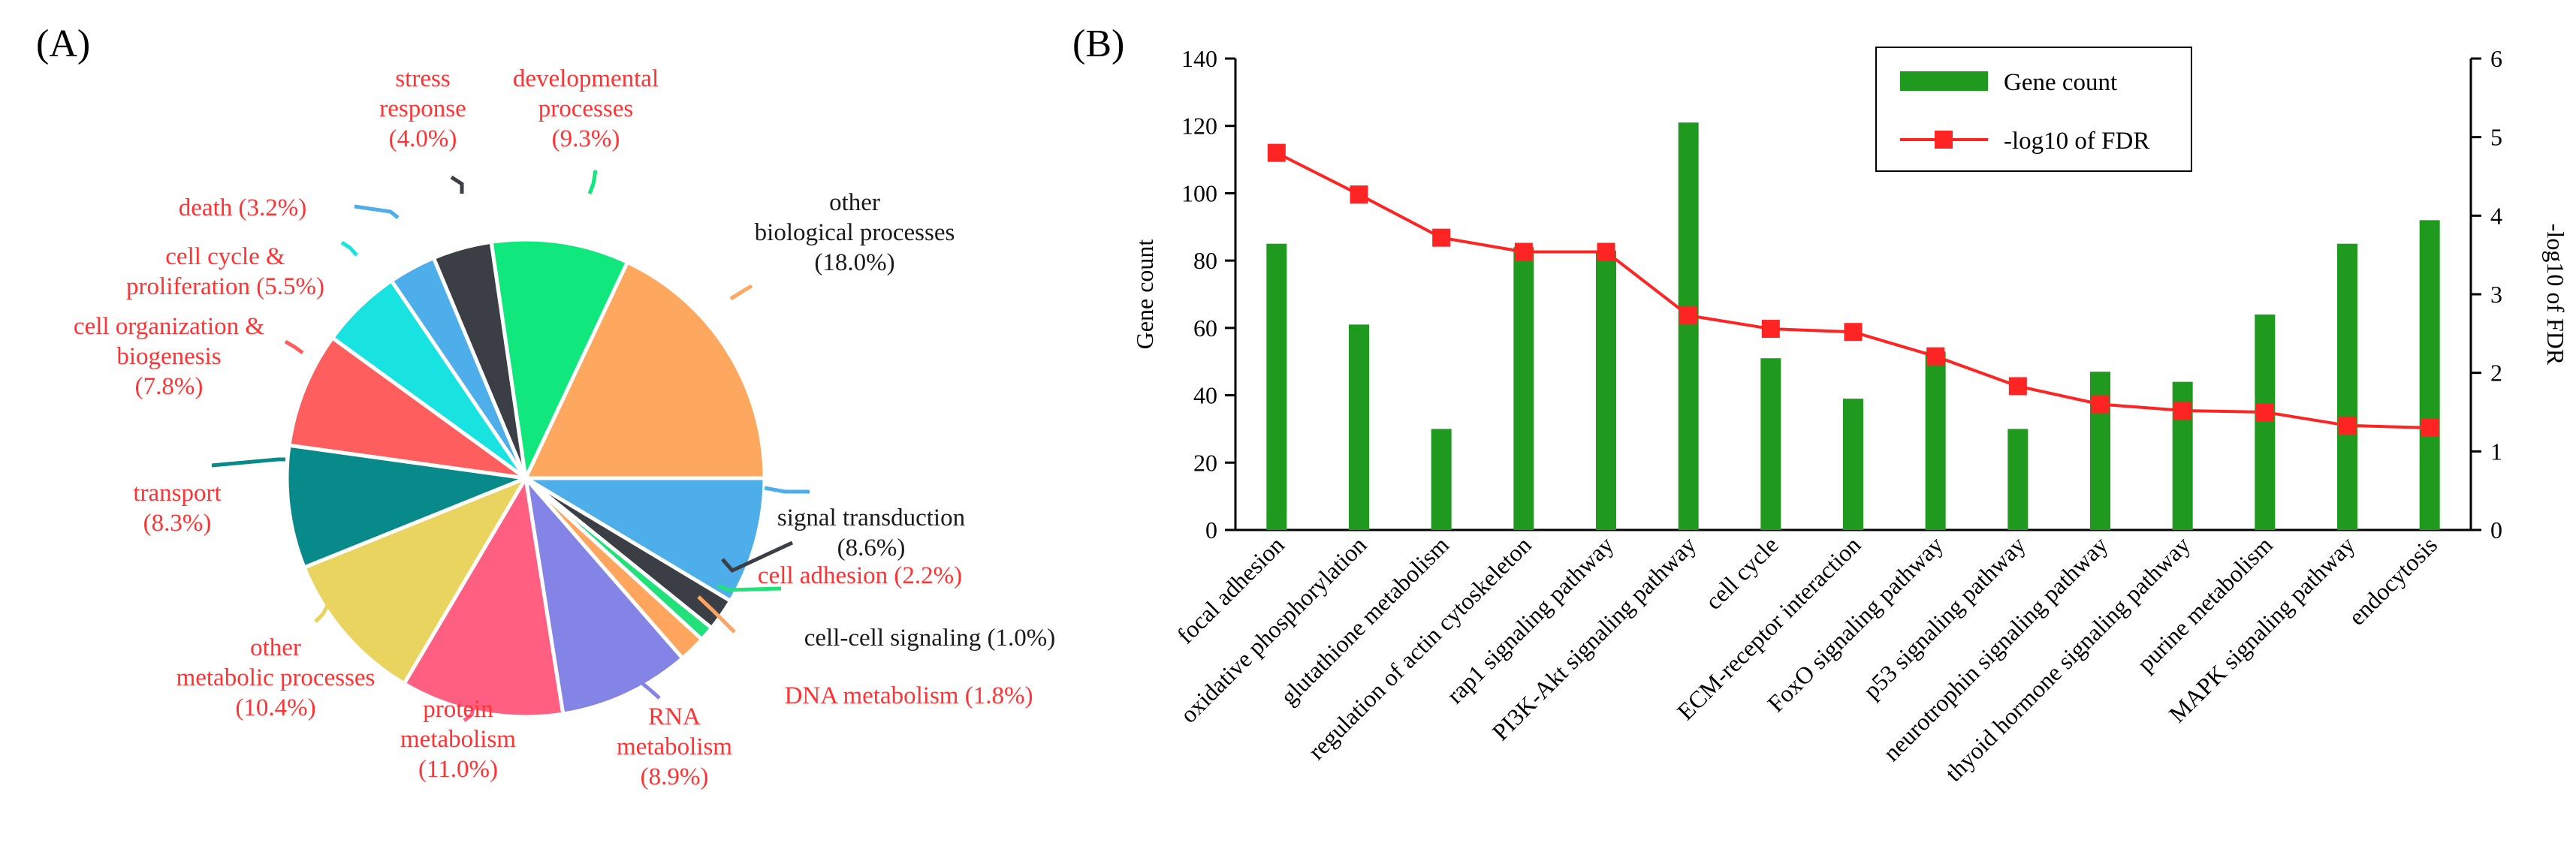  I want to click on pie-label-transport-8-3: transport (8.3%), so click(177, 508).